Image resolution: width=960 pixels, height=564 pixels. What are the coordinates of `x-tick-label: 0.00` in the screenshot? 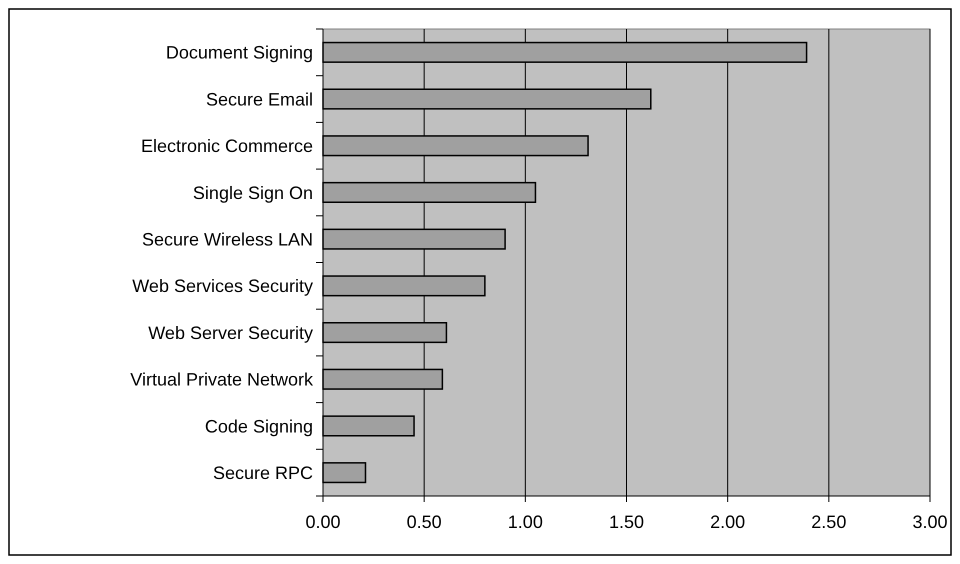 It's located at (323, 522).